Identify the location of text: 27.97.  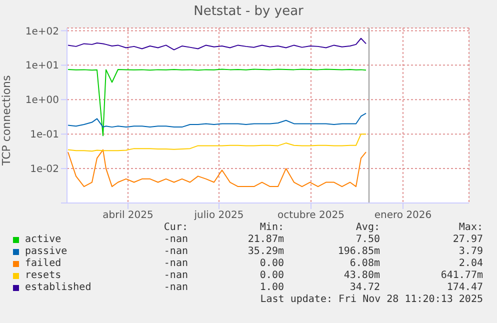
(467, 239).